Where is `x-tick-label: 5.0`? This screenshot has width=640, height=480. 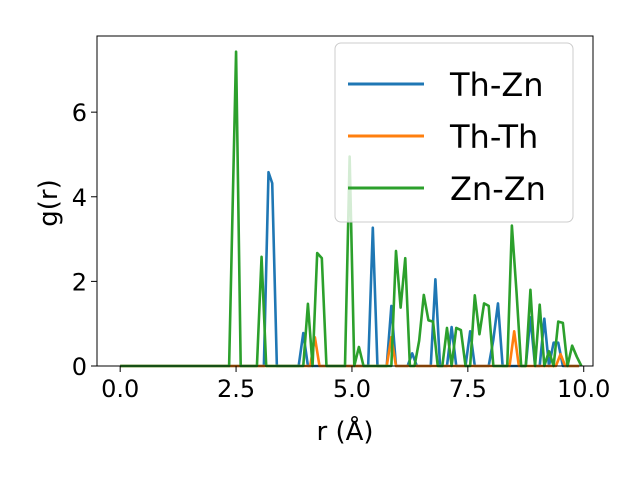 x-tick-label: 5.0 is located at coordinates (352, 389).